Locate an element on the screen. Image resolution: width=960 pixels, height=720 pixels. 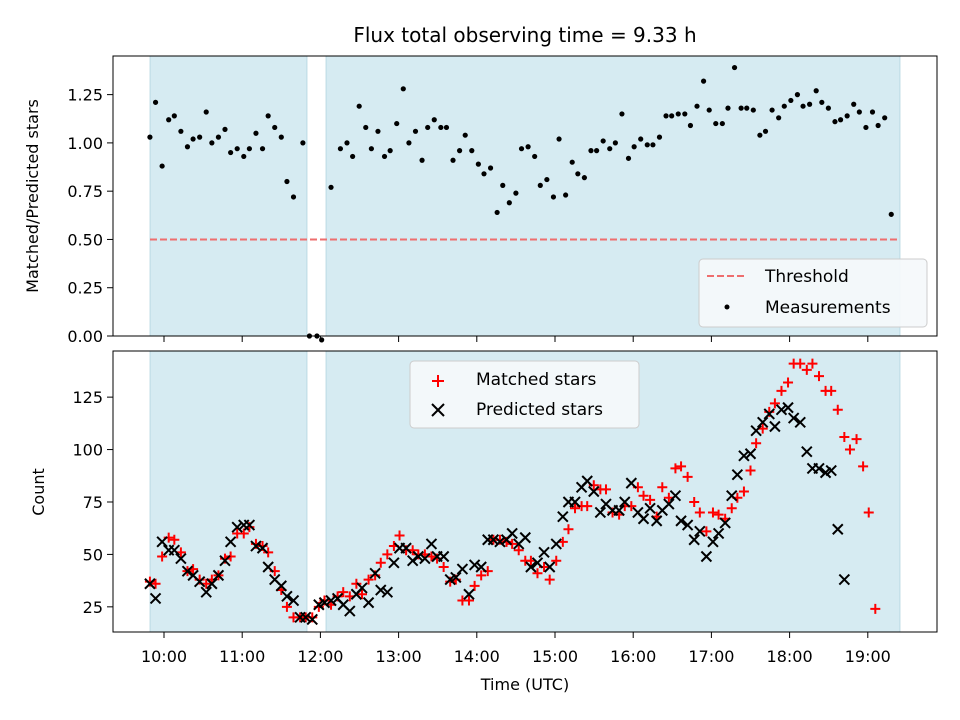
bottom-x-tick-label: 16:00 is located at coordinates (633, 656).